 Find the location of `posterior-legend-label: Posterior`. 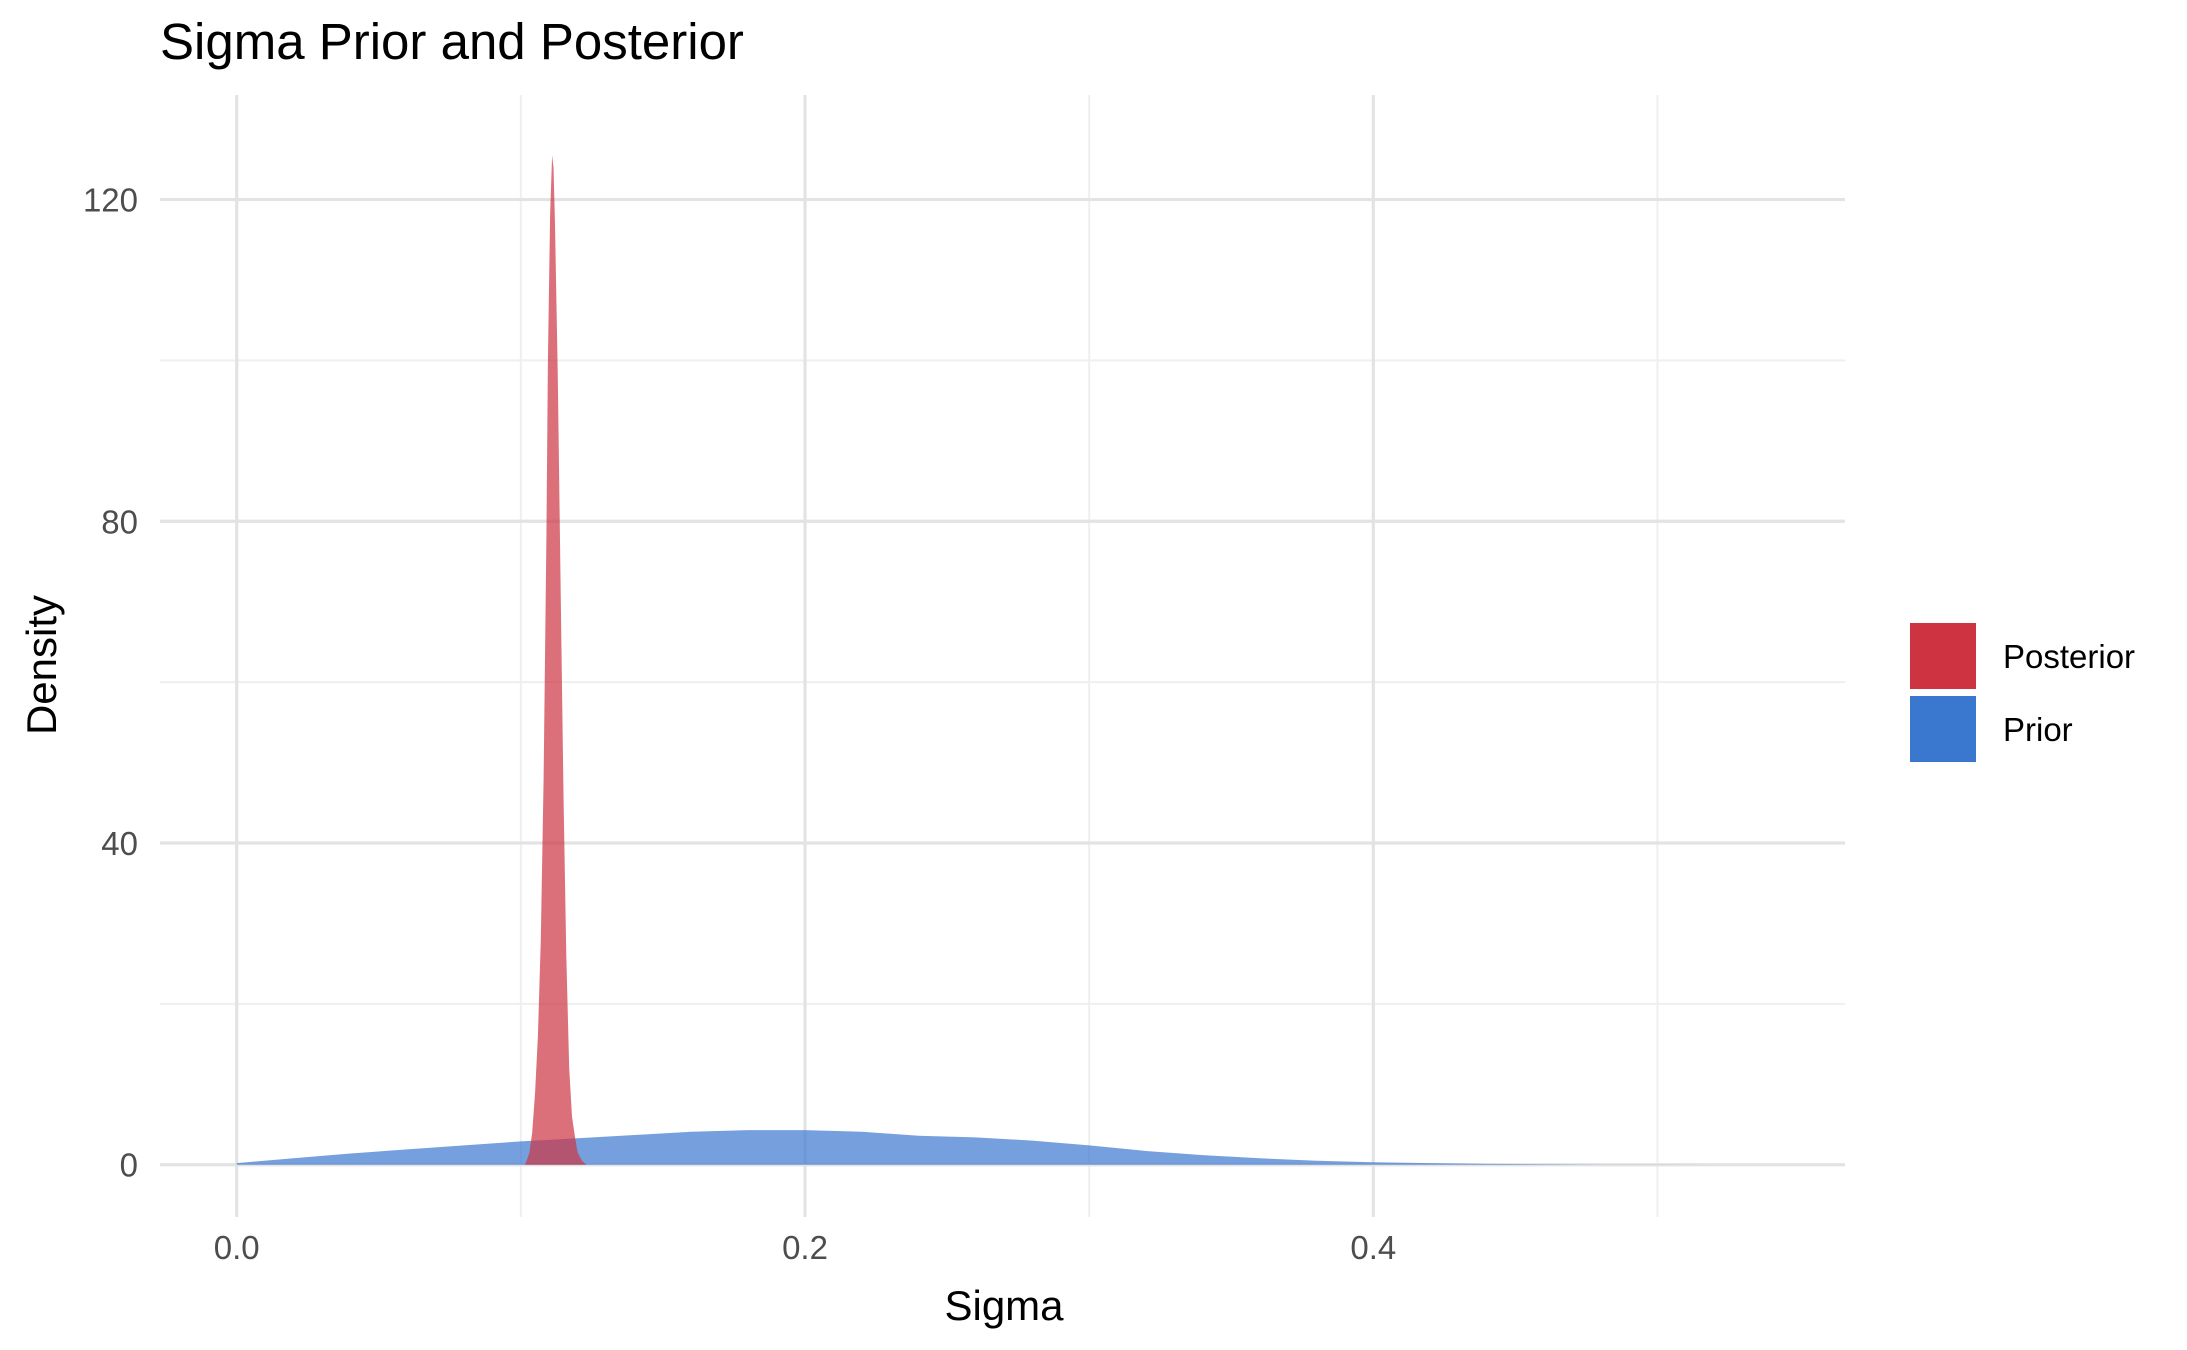

posterior-legend-label: Posterior is located at coordinates (2069, 656).